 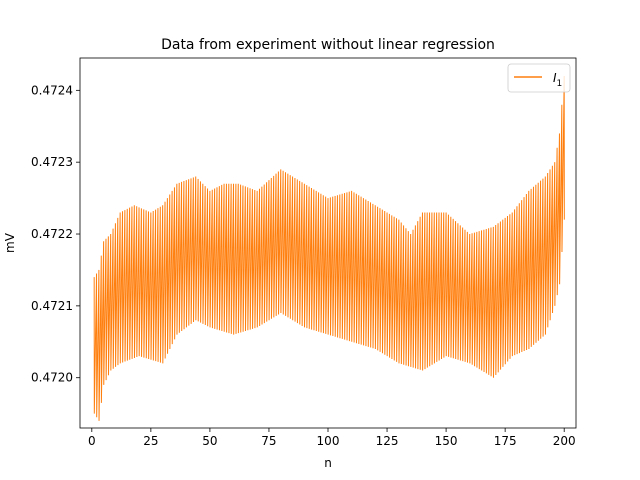 What do you see at coordinates (387, 441) in the screenshot?
I see `x-tick-label: 125` at bounding box center [387, 441].